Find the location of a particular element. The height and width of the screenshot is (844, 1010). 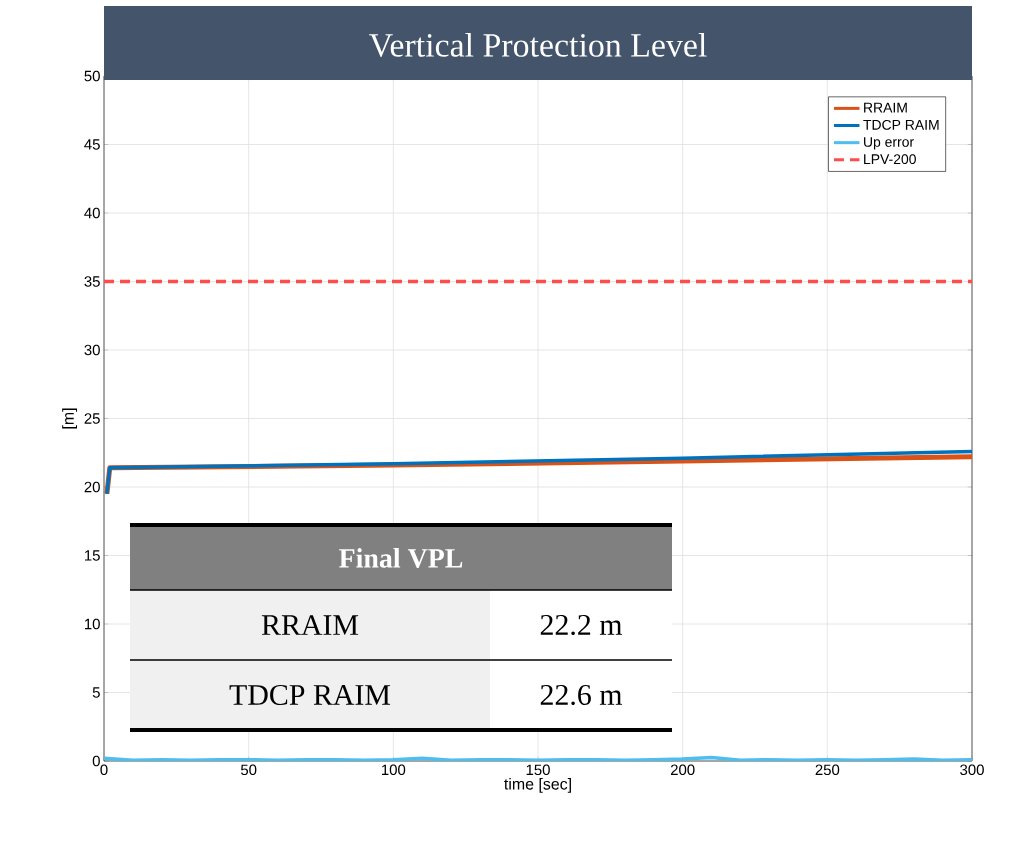

x-tick-label: 250 is located at coordinates (827, 770).